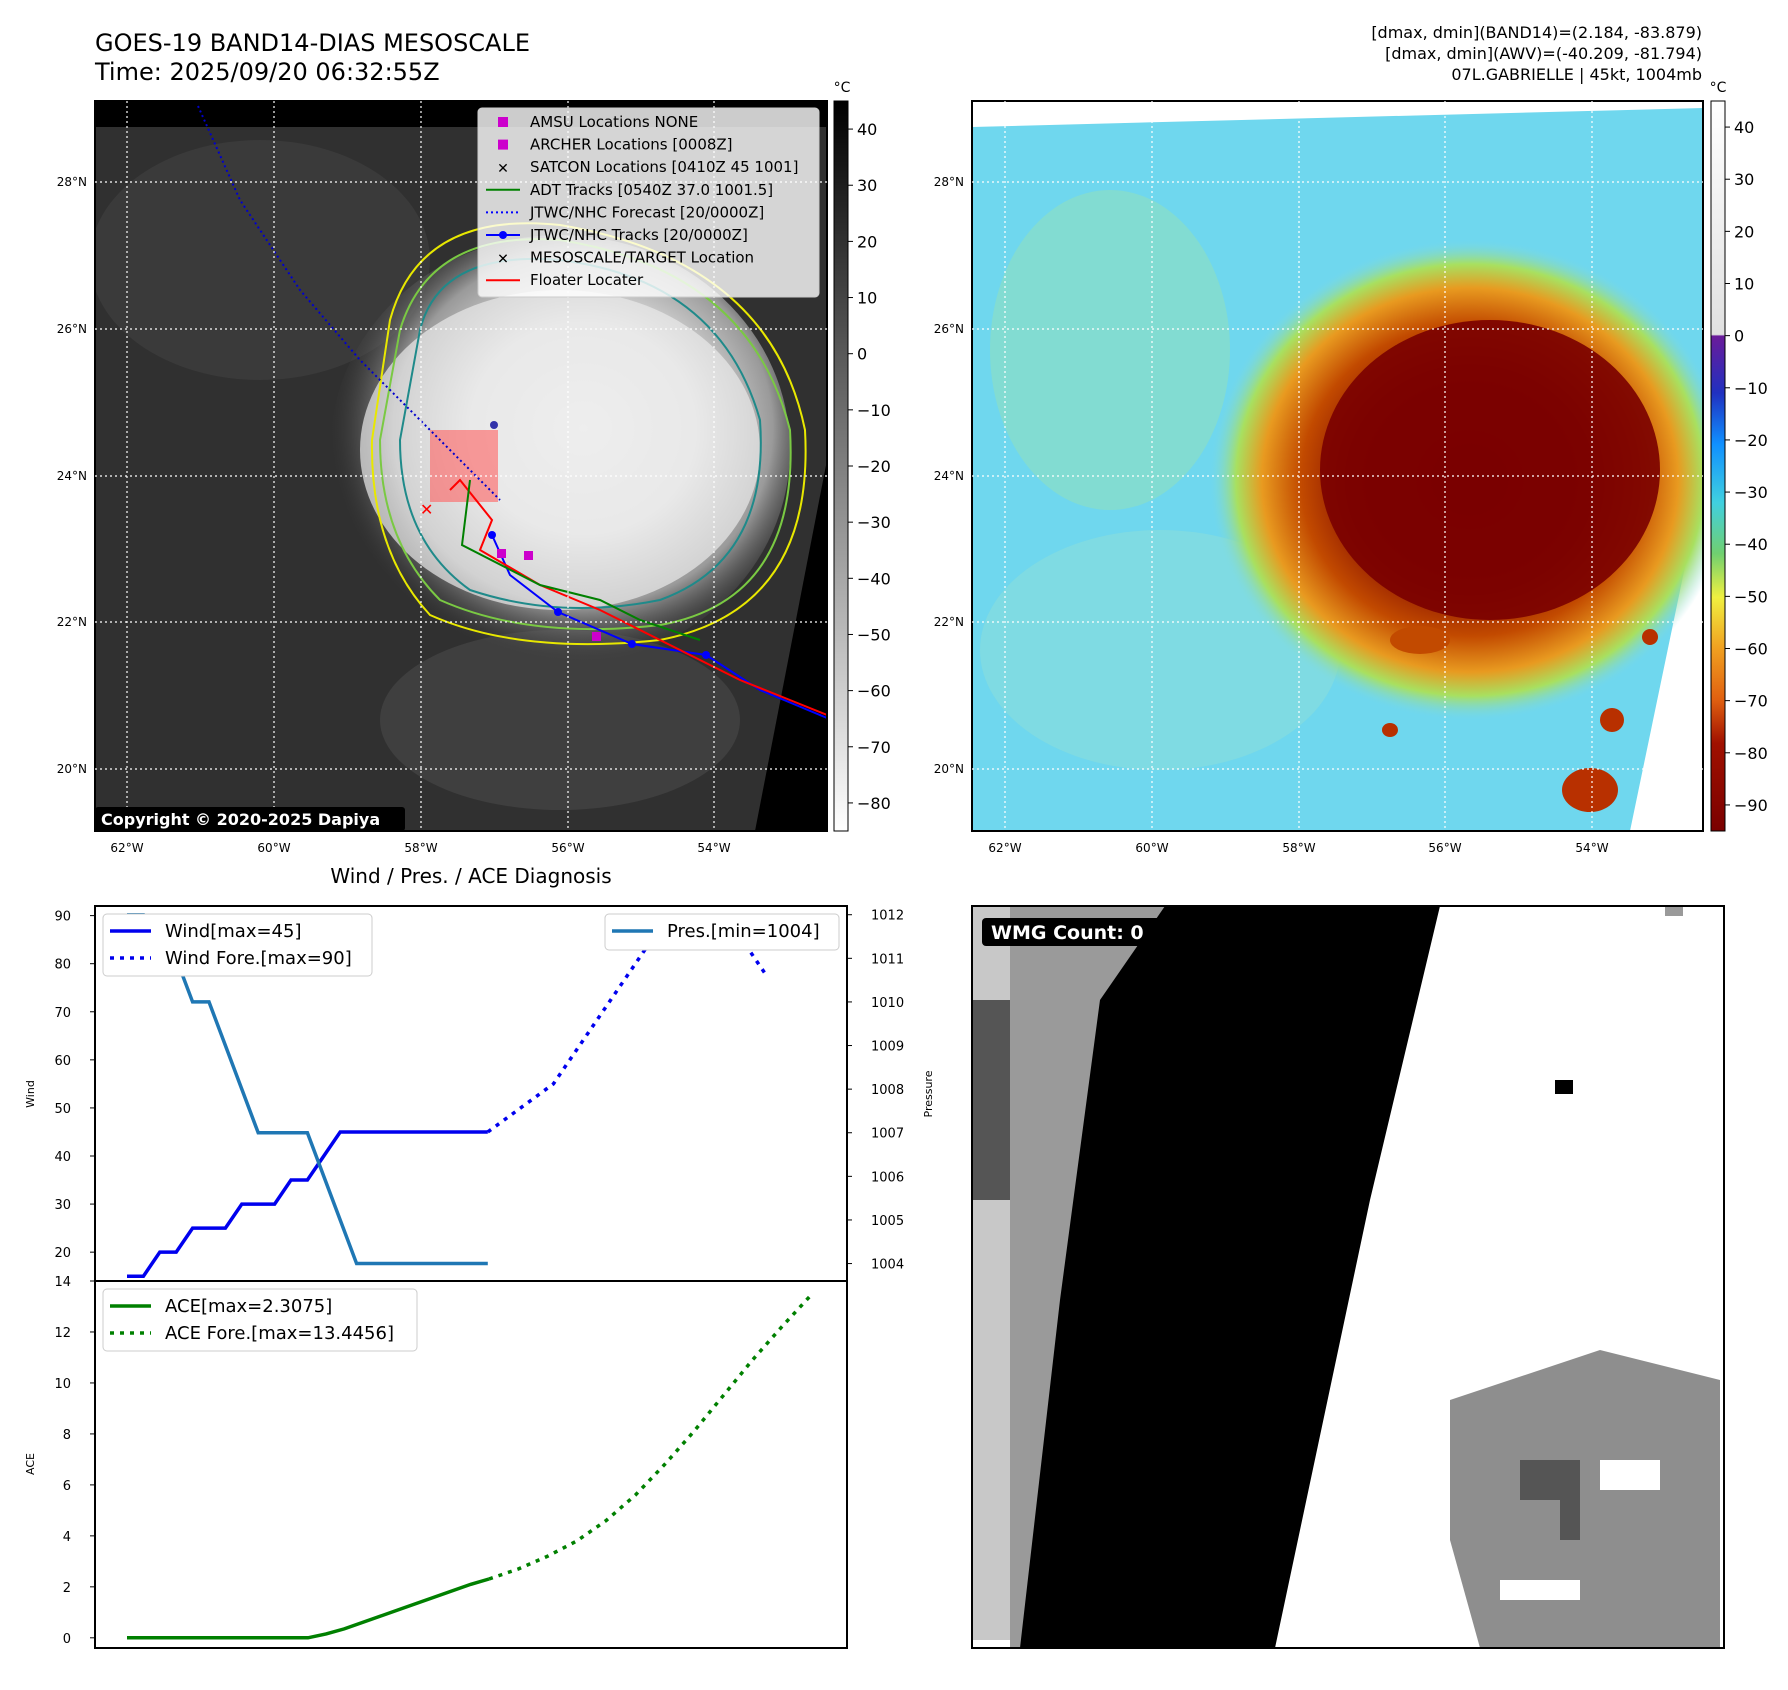 This screenshot has height=1690, width=1788. I want to click on wind-series-line, so click(307, 1204).